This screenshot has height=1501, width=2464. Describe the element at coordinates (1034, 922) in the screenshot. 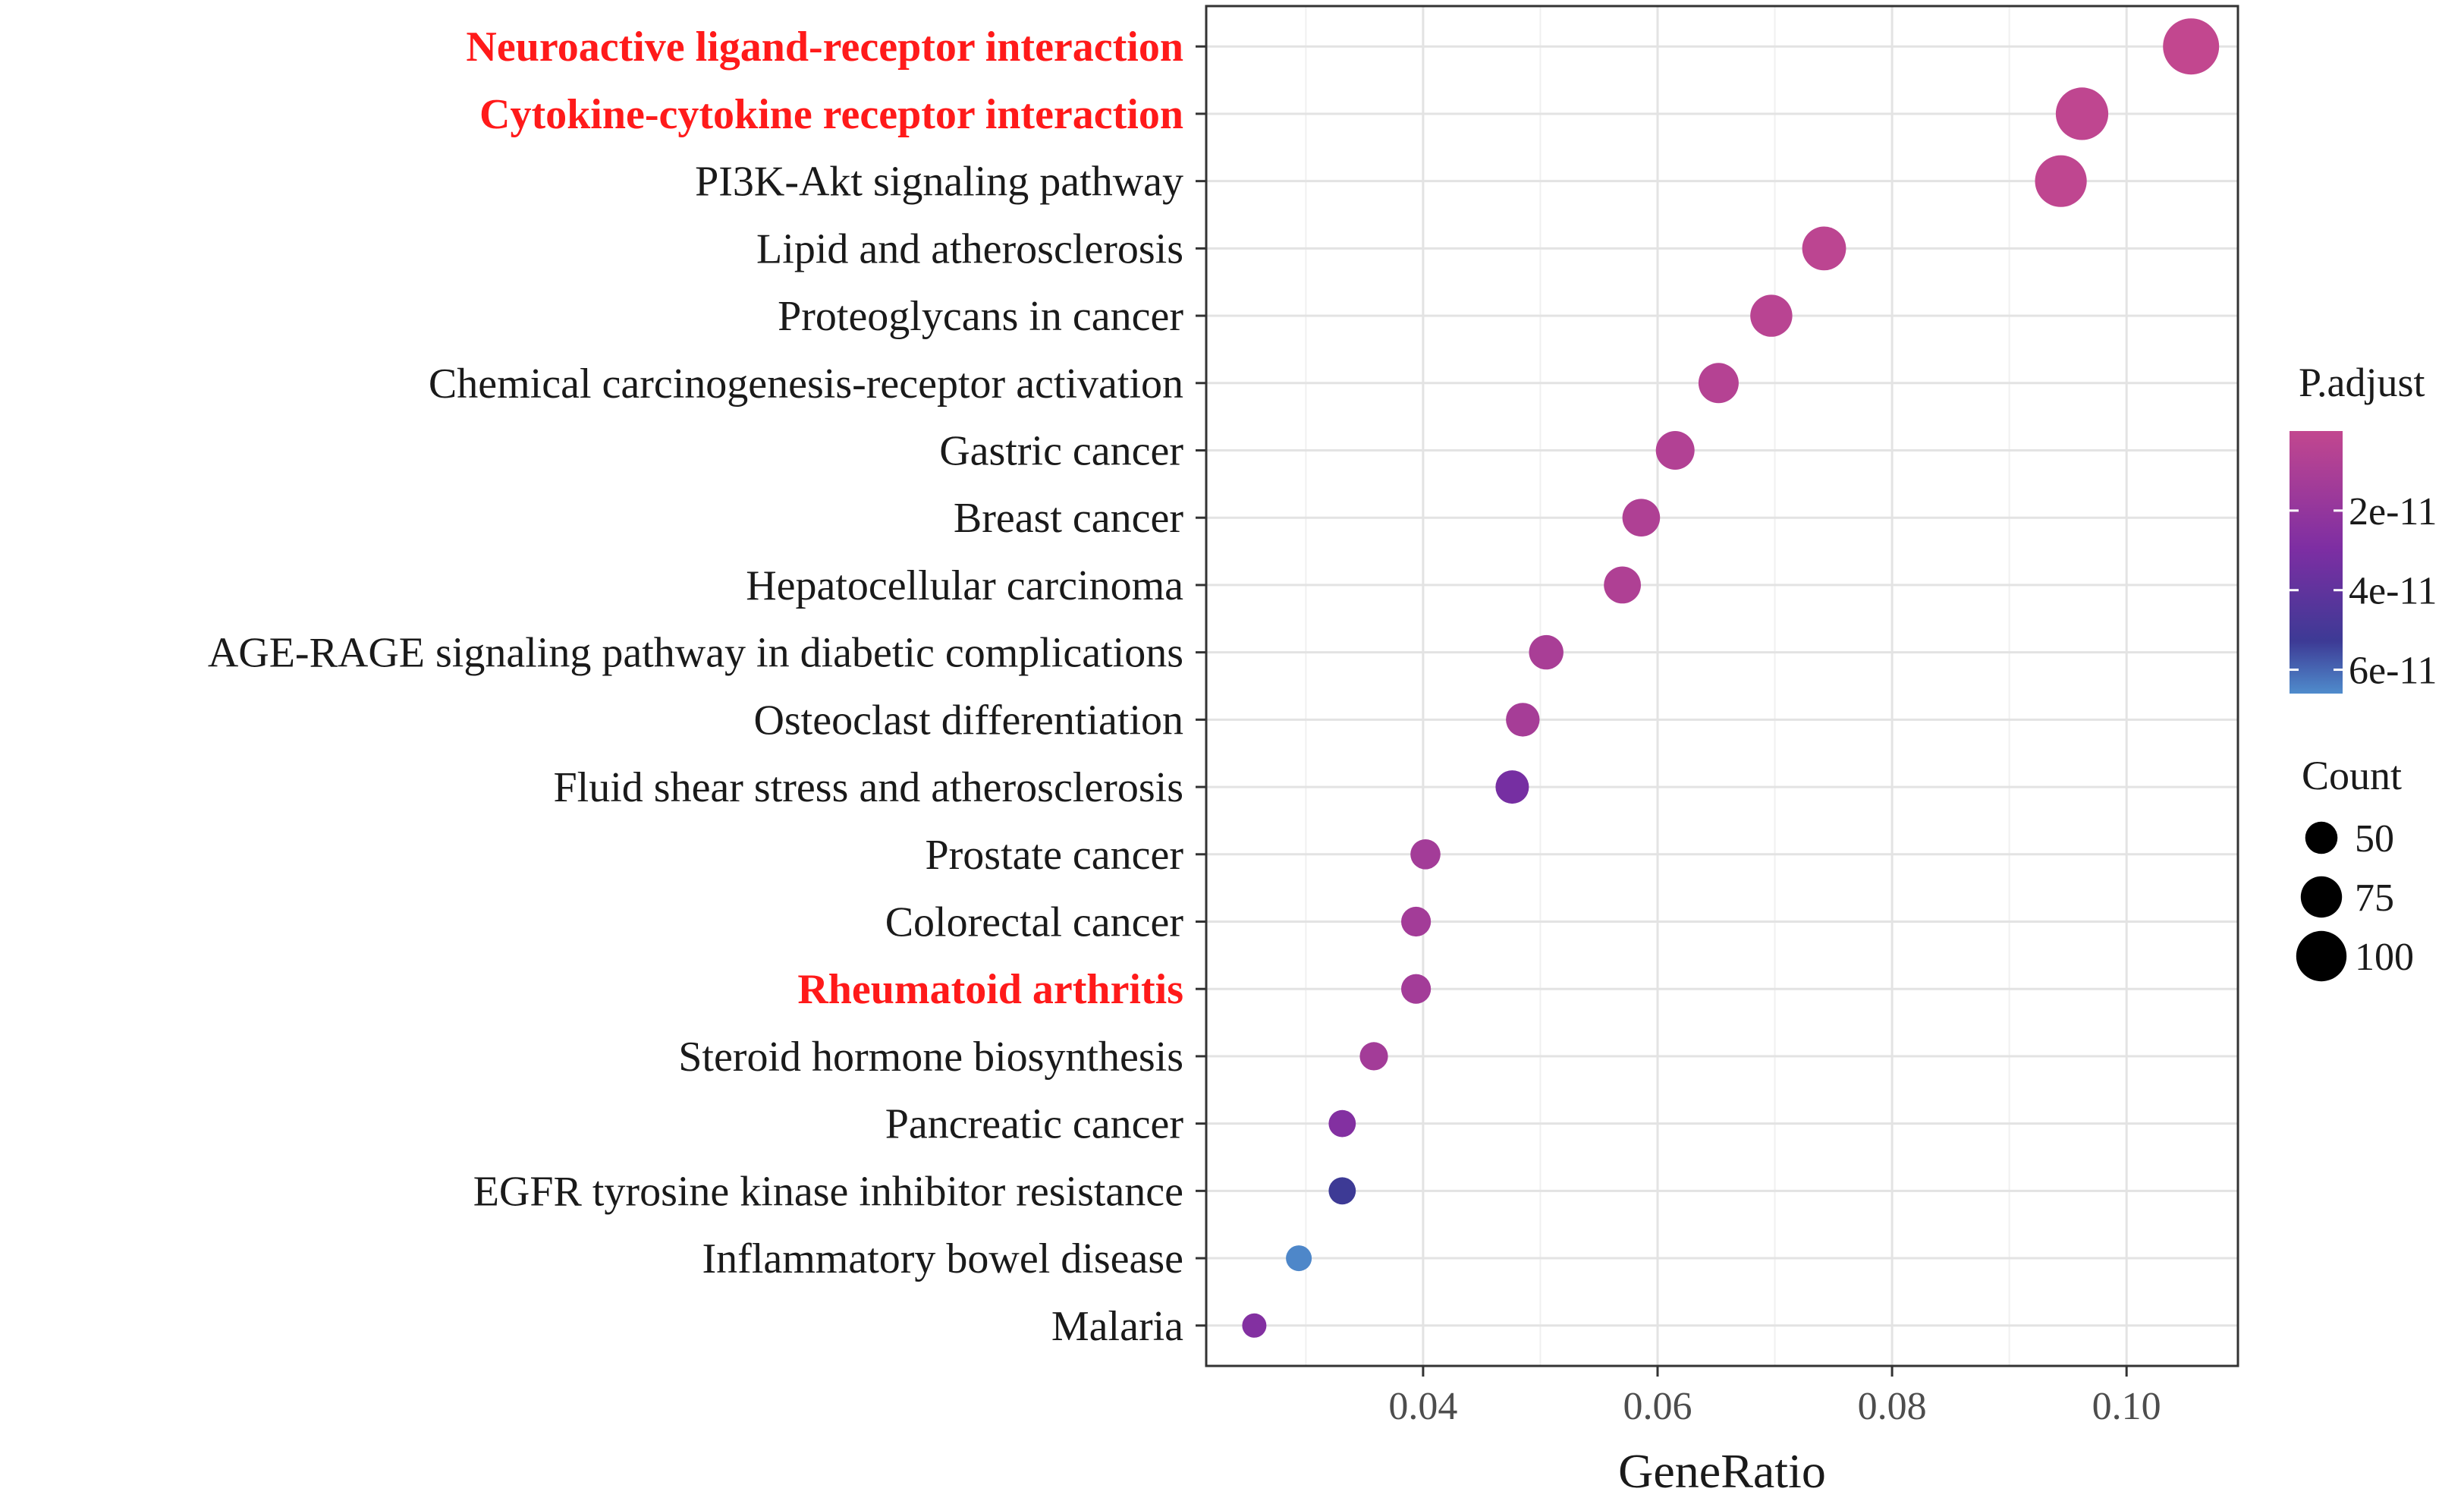

I see `y-tick-label: Colorectal cancer` at that location.